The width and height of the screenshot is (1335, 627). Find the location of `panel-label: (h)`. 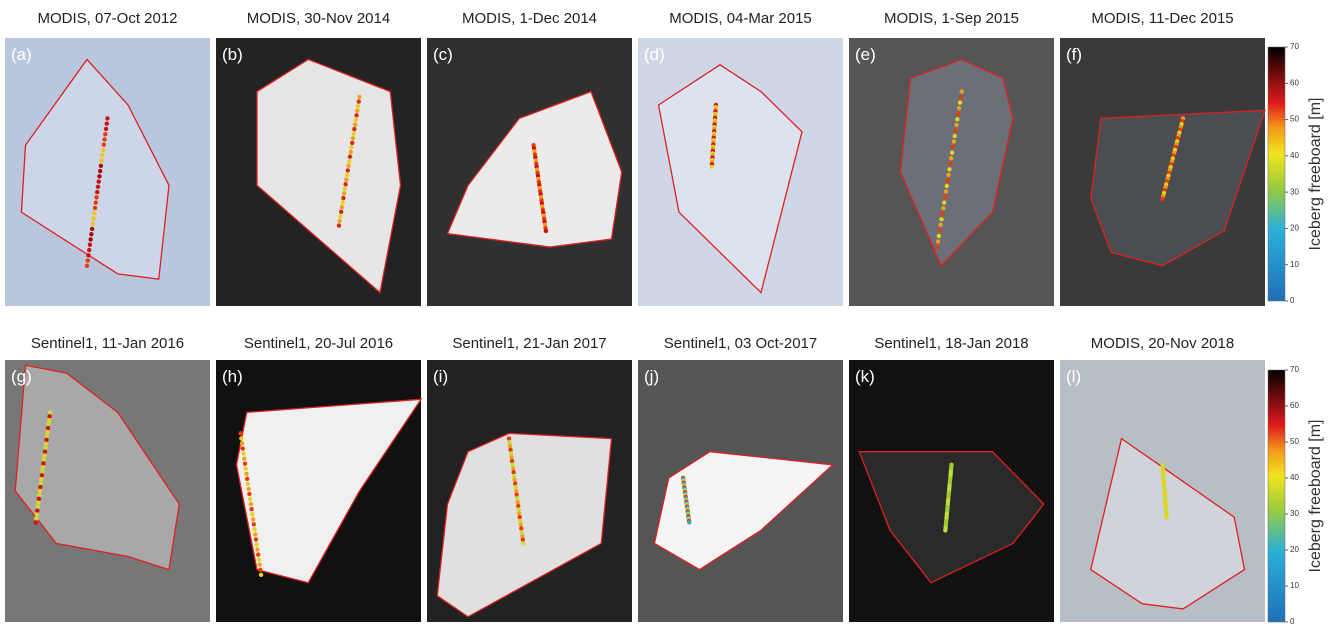

panel-label: (h) is located at coordinates (232, 376).